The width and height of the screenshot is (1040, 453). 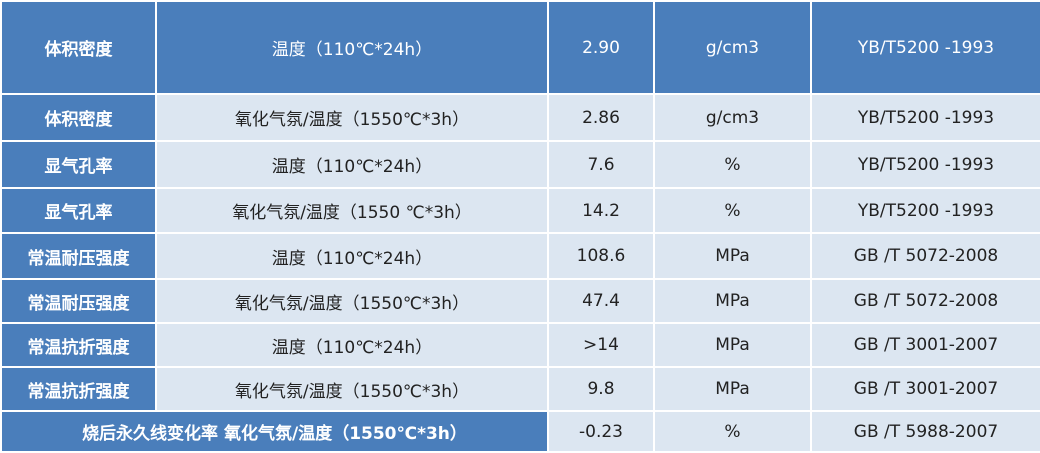 I want to click on table-cell: 7.6, so click(x=601, y=164).